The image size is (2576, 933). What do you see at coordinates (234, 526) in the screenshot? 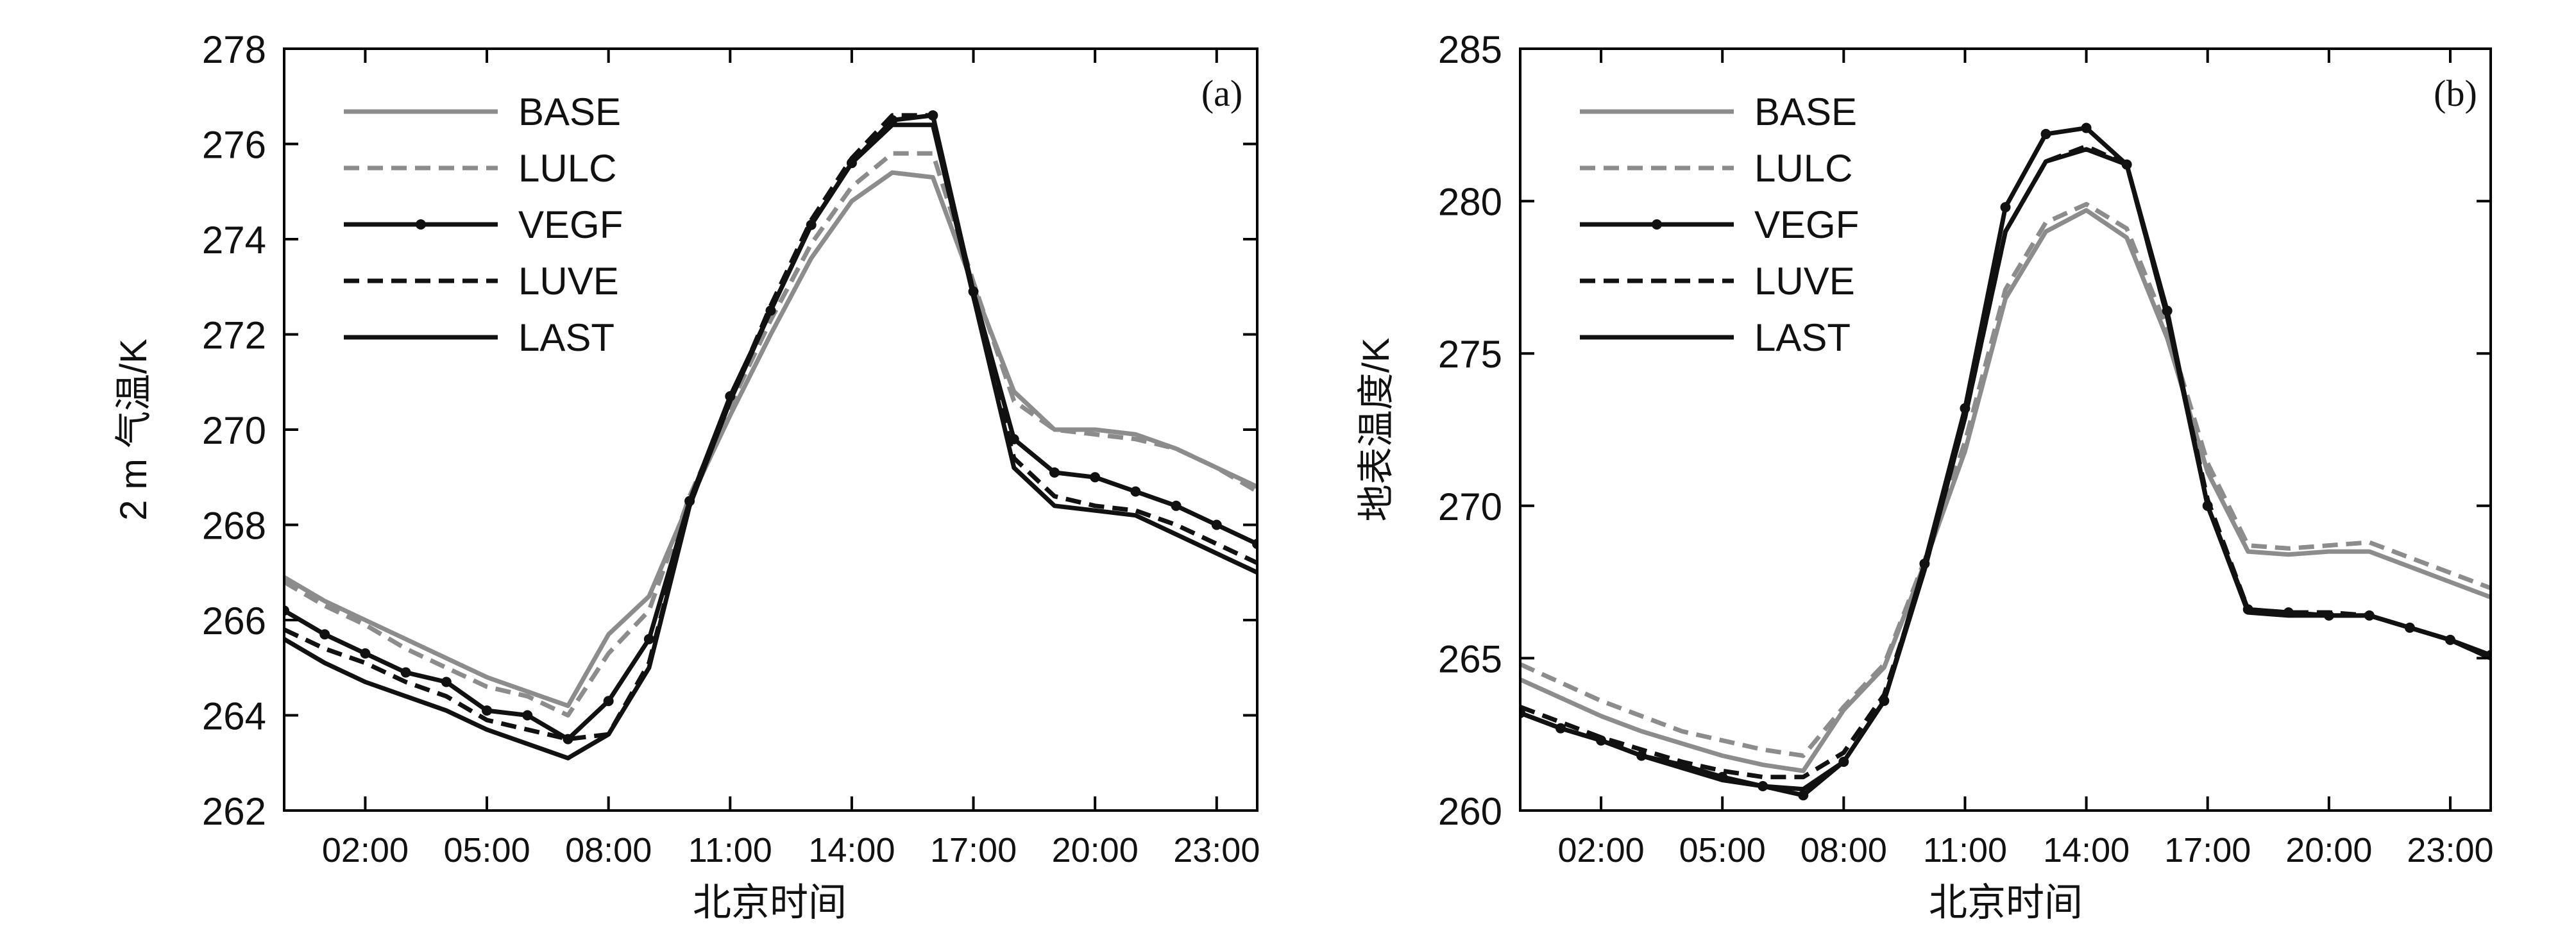
I see `y-tick-label: 268` at bounding box center [234, 526].